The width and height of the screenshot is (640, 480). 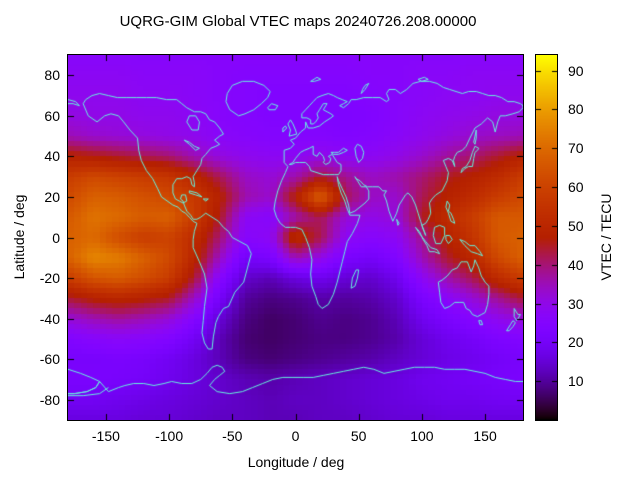 I want to click on x-tick-label: 50, so click(x=358, y=436).